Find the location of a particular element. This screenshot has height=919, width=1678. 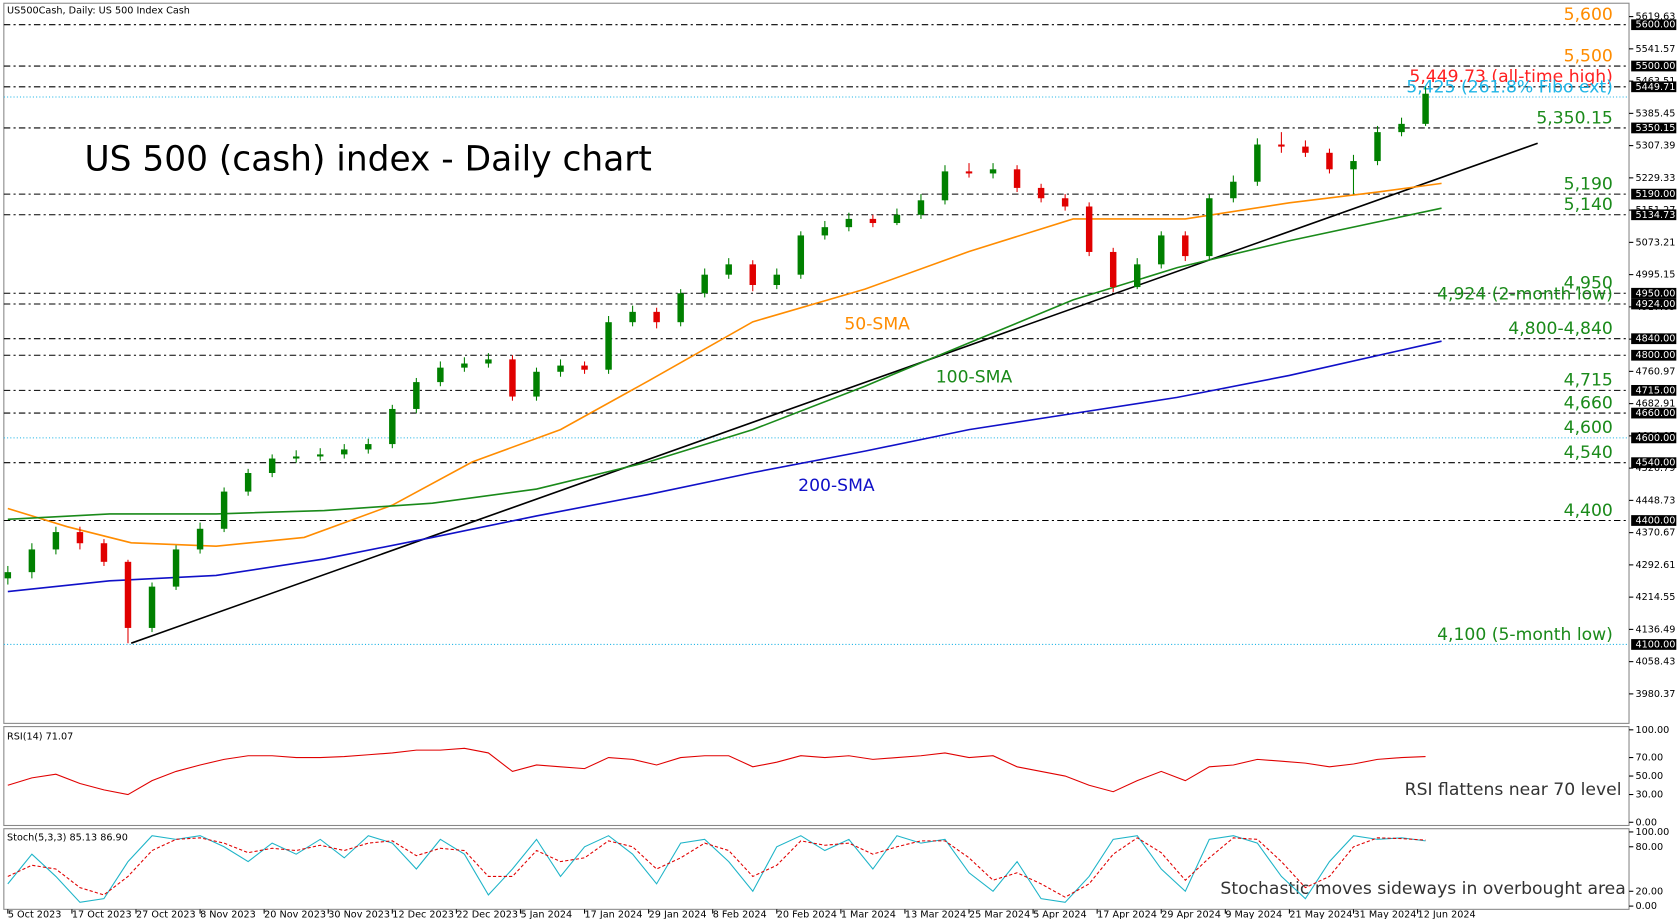

x-tick-label: 12 Dec 2023 is located at coordinates (423, 914).